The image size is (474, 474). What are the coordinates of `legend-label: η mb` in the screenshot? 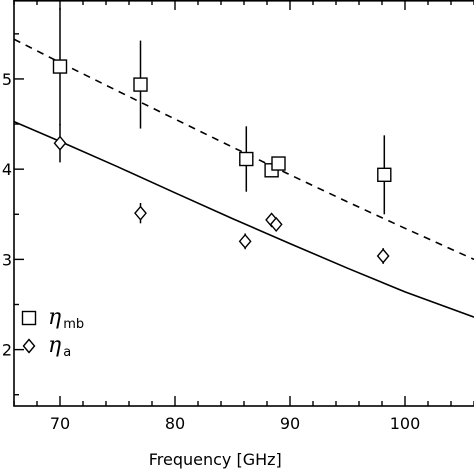 It's located at (66, 318).